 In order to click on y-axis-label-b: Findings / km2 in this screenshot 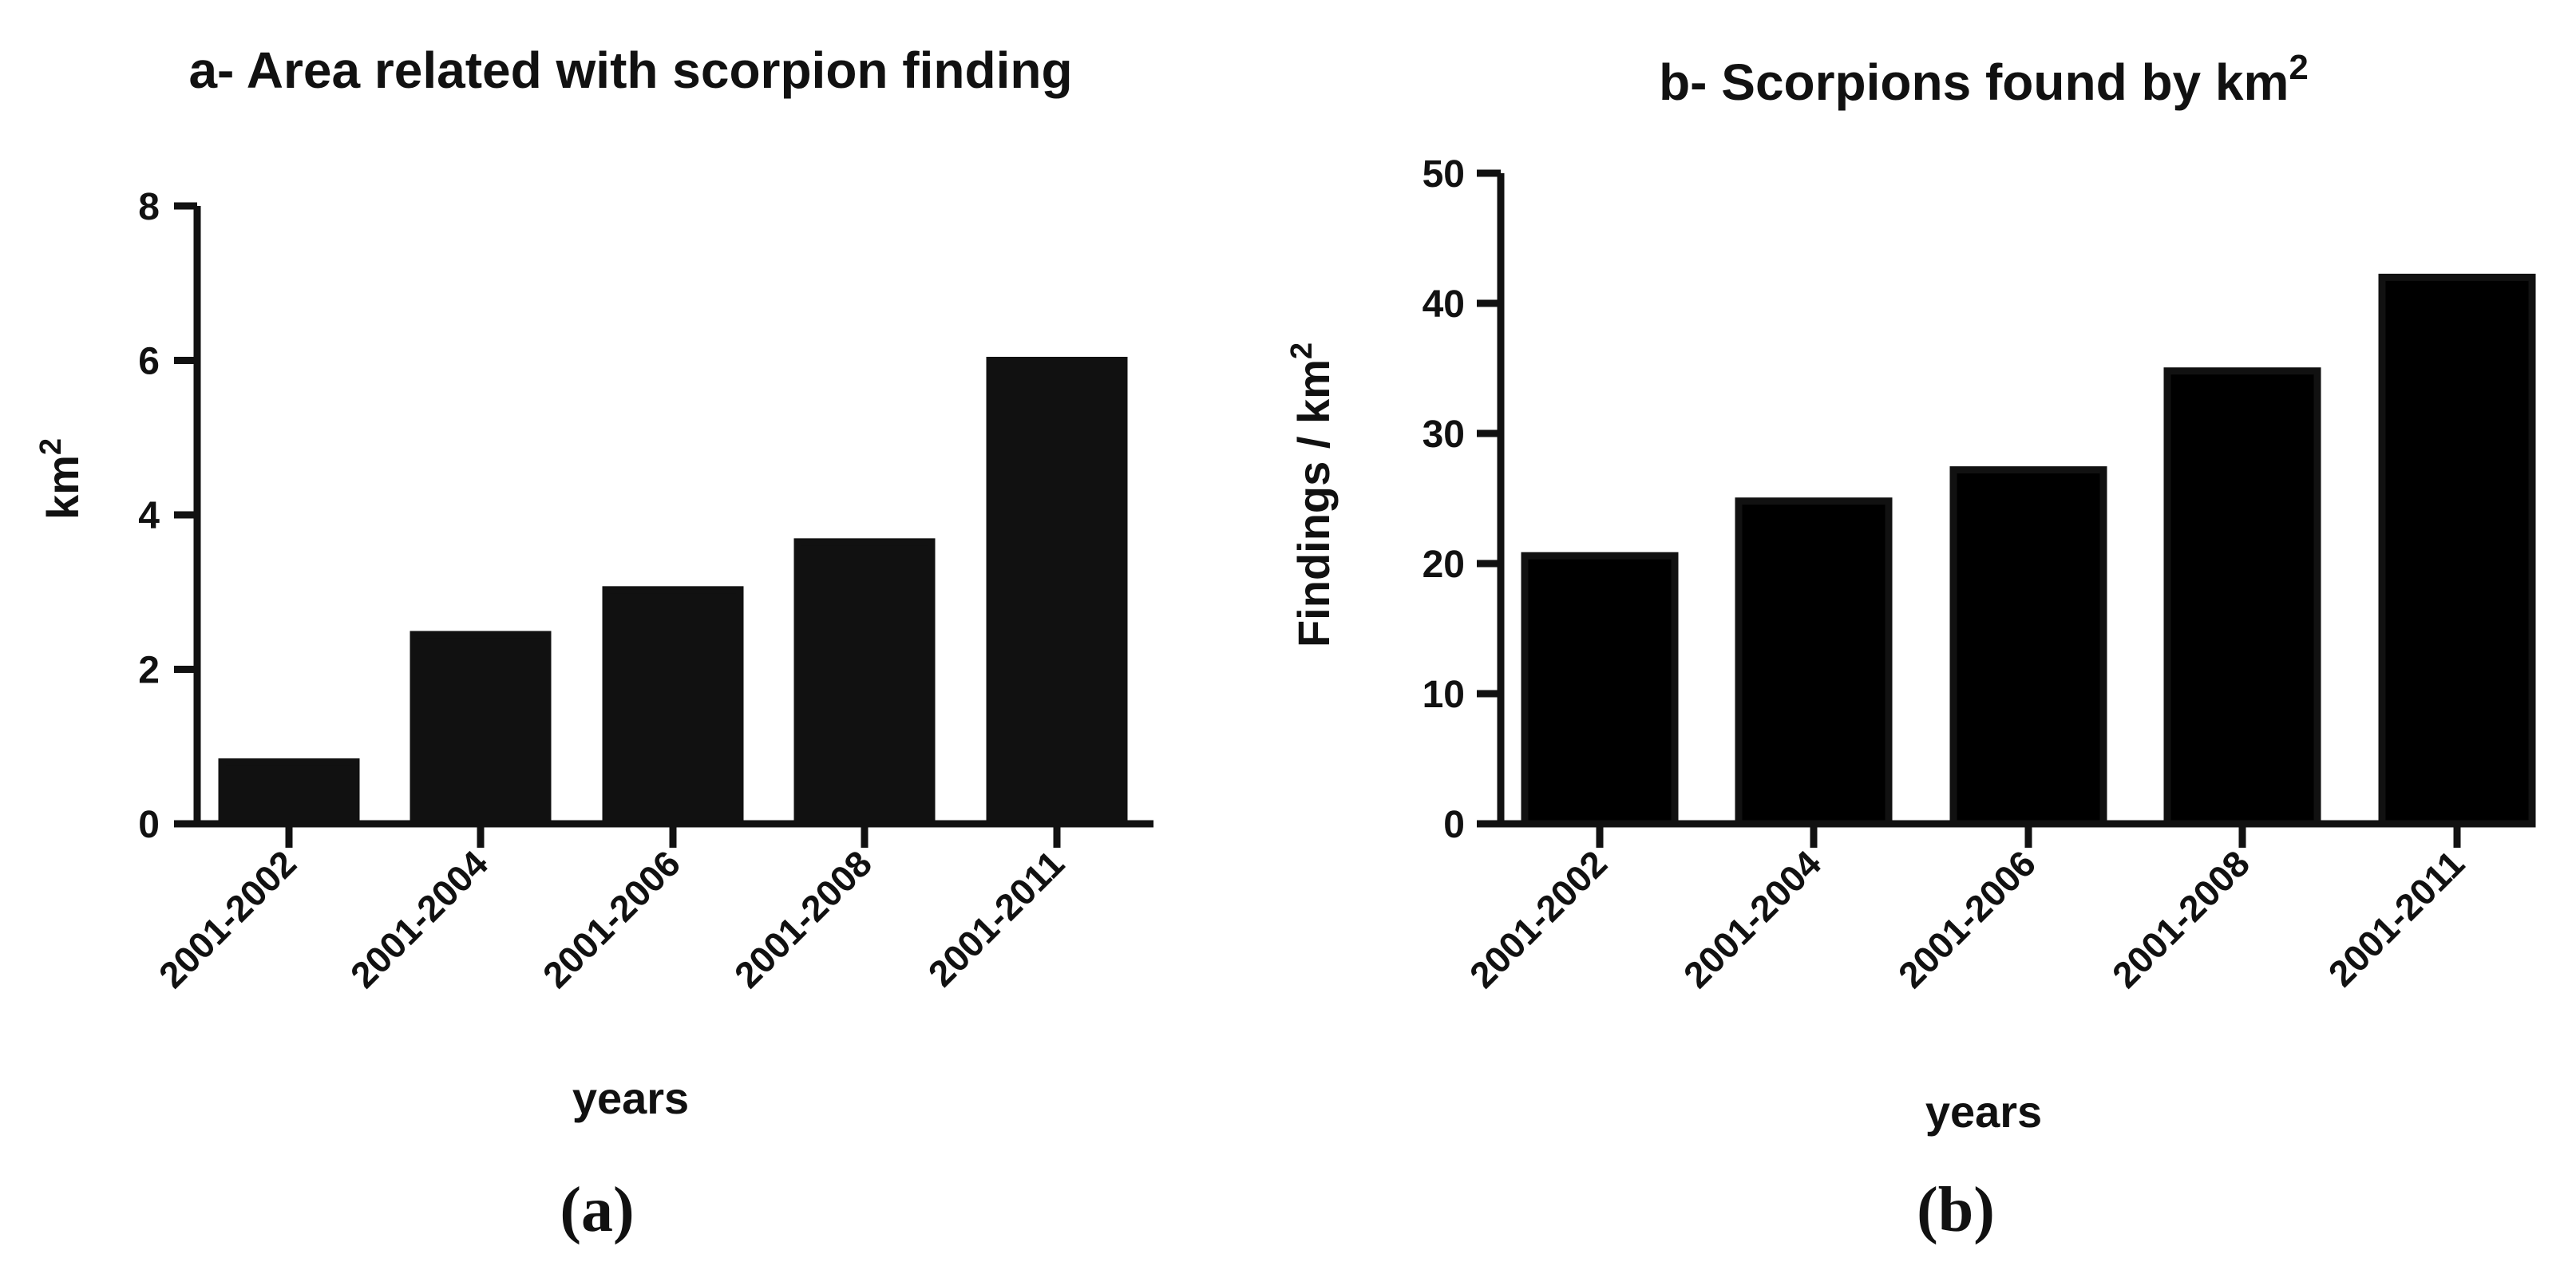, I will do `click(1312, 494)`.